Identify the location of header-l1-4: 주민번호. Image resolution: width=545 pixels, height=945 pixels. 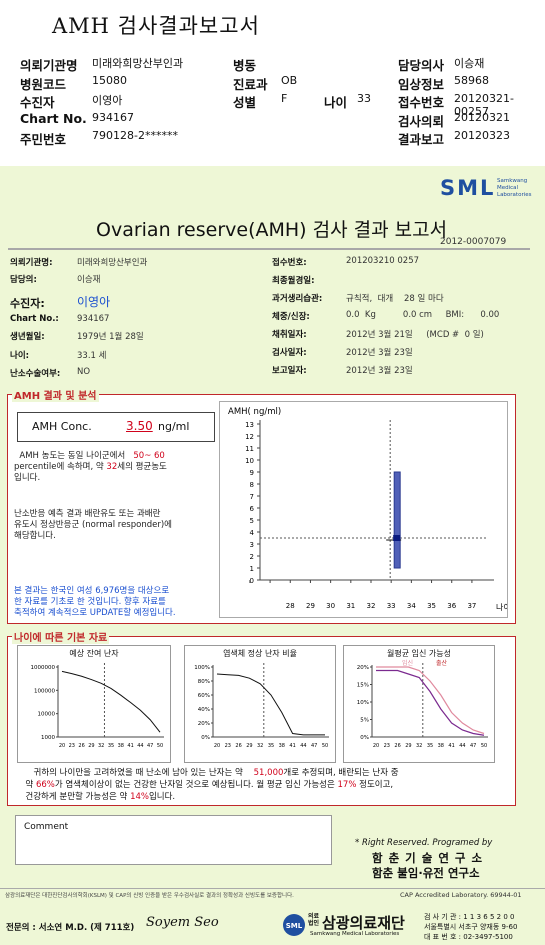
(43, 139).